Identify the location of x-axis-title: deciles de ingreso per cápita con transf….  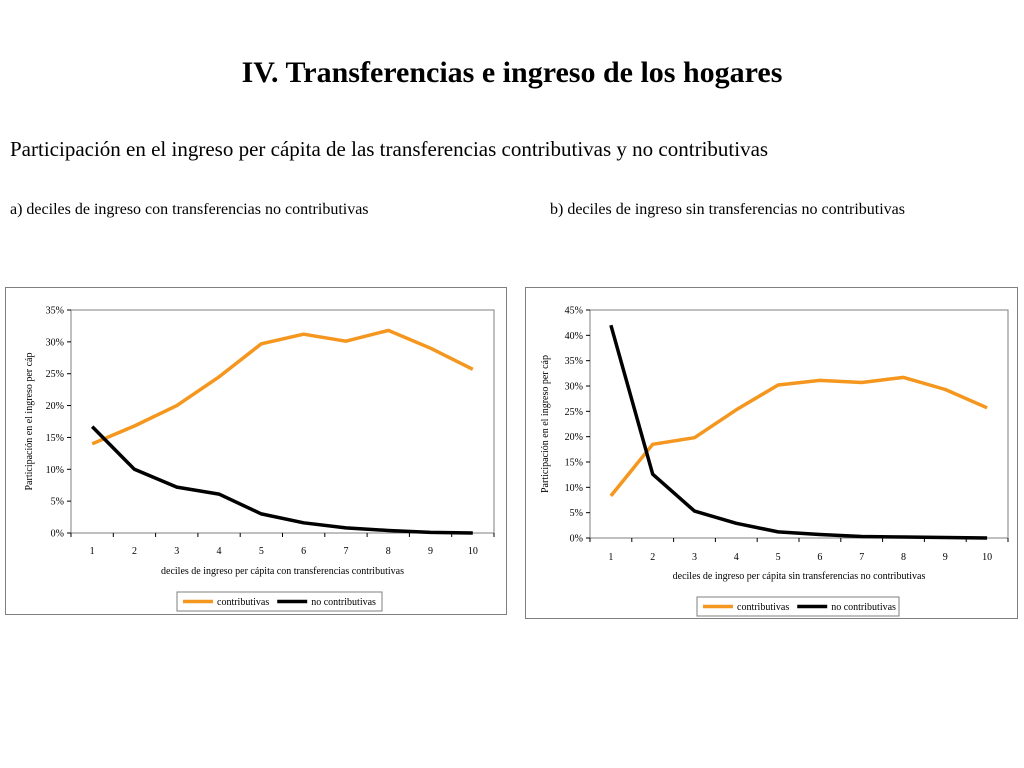
(282, 571).